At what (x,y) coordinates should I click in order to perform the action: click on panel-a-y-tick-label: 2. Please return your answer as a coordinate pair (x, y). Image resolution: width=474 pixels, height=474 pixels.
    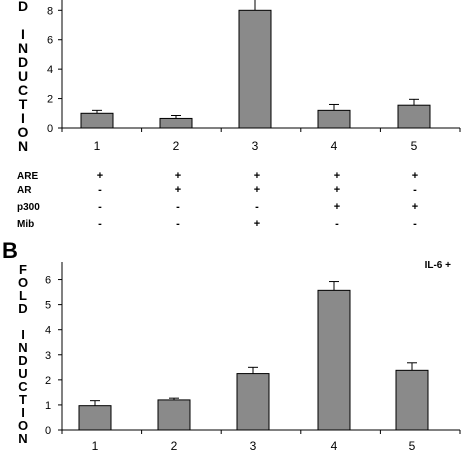
    Looking at the image, I should click on (50, 100).